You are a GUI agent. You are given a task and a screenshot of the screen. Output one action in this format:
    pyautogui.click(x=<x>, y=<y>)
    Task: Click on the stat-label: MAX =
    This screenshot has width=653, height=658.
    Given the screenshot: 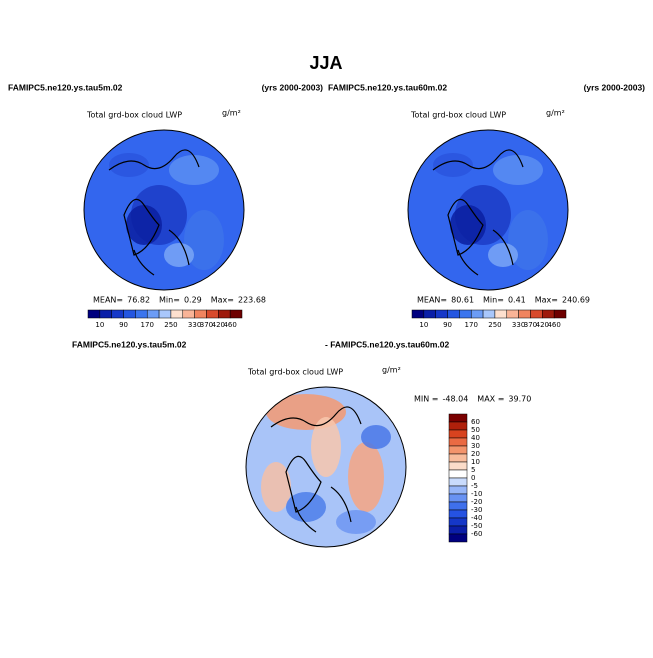 What is the action you would take?
    pyautogui.click(x=490, y=399)
    